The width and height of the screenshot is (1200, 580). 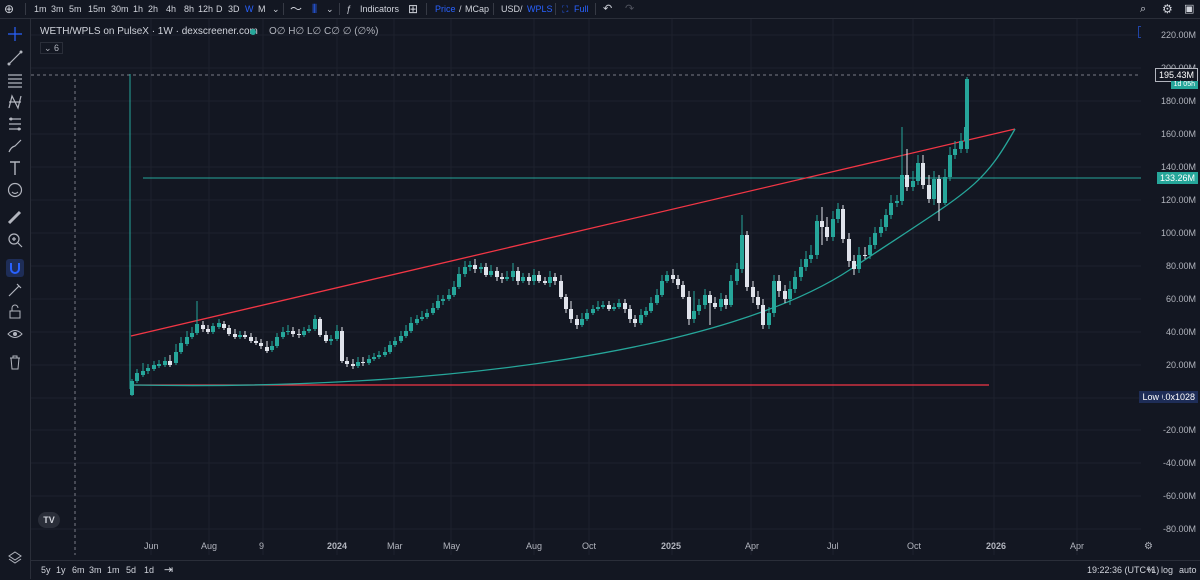 What do you see at coordinates (276, 9) in the screenshot?
I see `timeframe-dropdown-icon: ⌄` at bounding box center [276, 9].